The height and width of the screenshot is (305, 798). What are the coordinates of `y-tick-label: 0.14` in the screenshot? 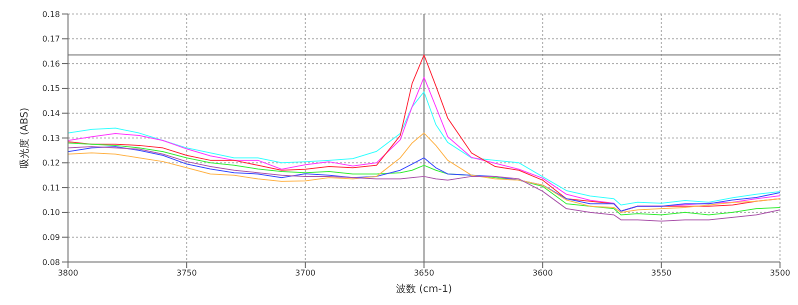 It's located at (51, 113).